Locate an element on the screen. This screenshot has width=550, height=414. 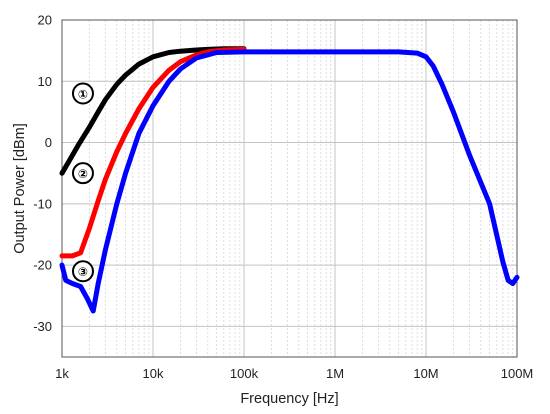
y-tick-label: -20 is located at coordinates (42, 265).